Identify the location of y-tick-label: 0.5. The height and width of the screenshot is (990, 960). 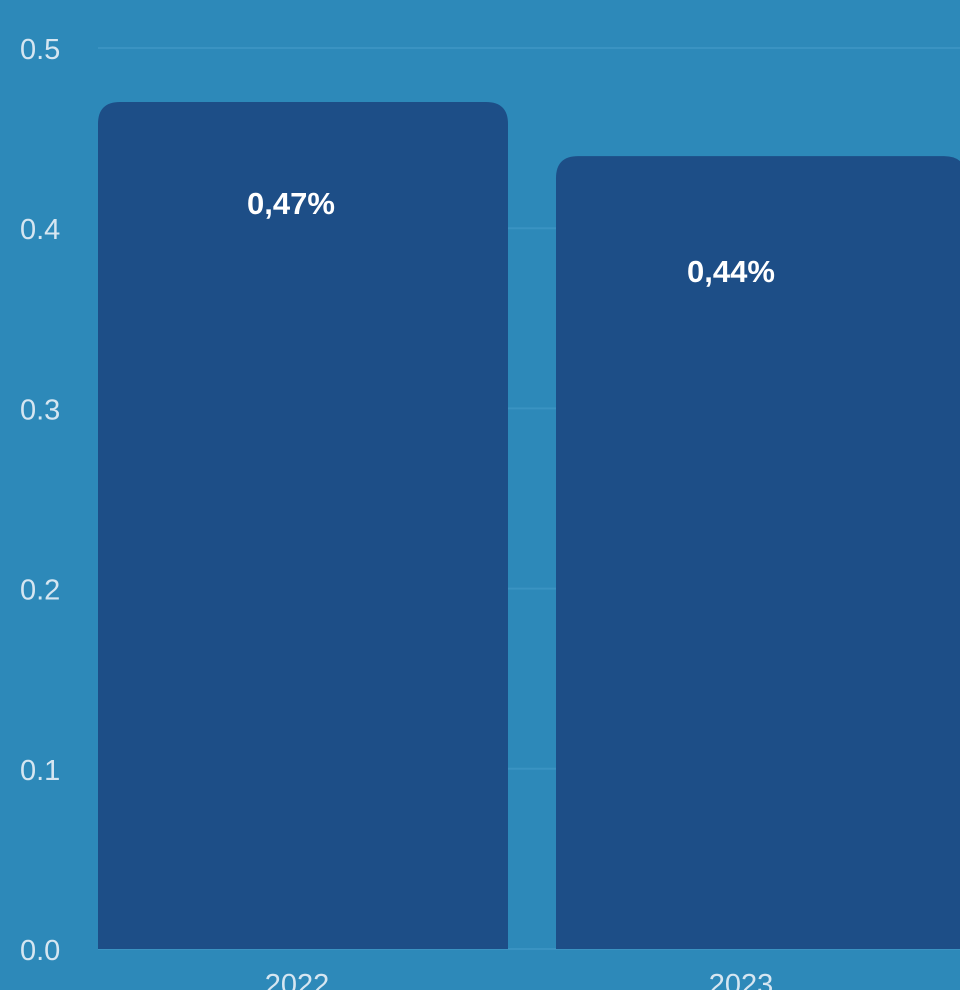
(40, 50).